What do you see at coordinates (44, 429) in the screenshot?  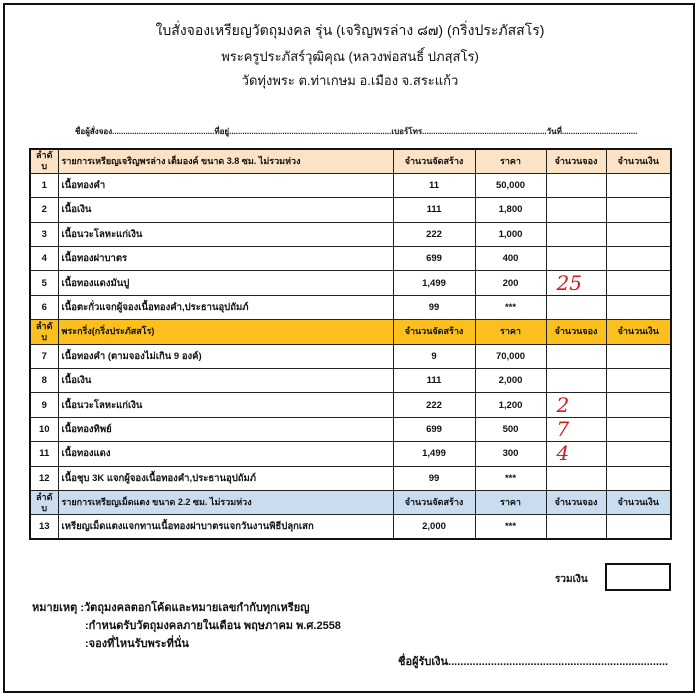 I see `item-number: 10` at bounding box center [44, 429].